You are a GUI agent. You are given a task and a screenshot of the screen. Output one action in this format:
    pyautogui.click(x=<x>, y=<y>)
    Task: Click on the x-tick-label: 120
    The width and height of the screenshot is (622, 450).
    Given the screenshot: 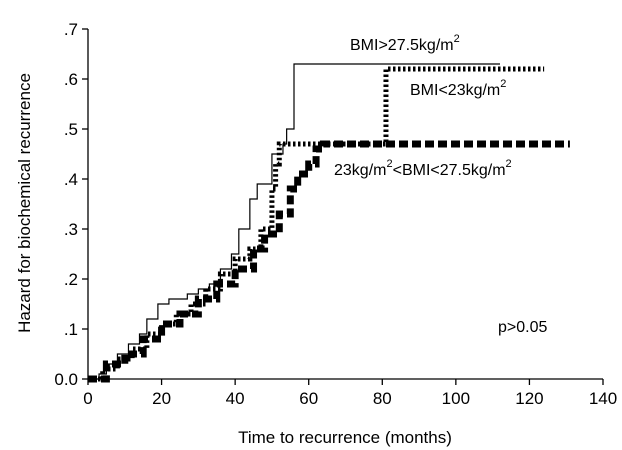 What is the action you would take?
    pyautogui.click(x=529, y=398)
    